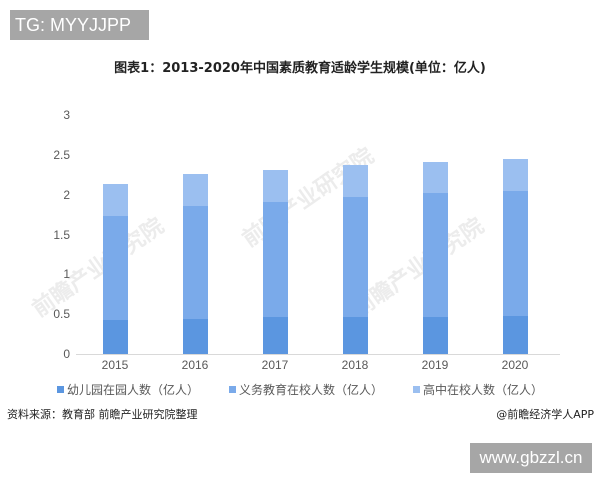 The width and height of the screenshot is (600, 480). I want to click on legend-label: 义务教育在校人数（亿人）, so click(310, 390).